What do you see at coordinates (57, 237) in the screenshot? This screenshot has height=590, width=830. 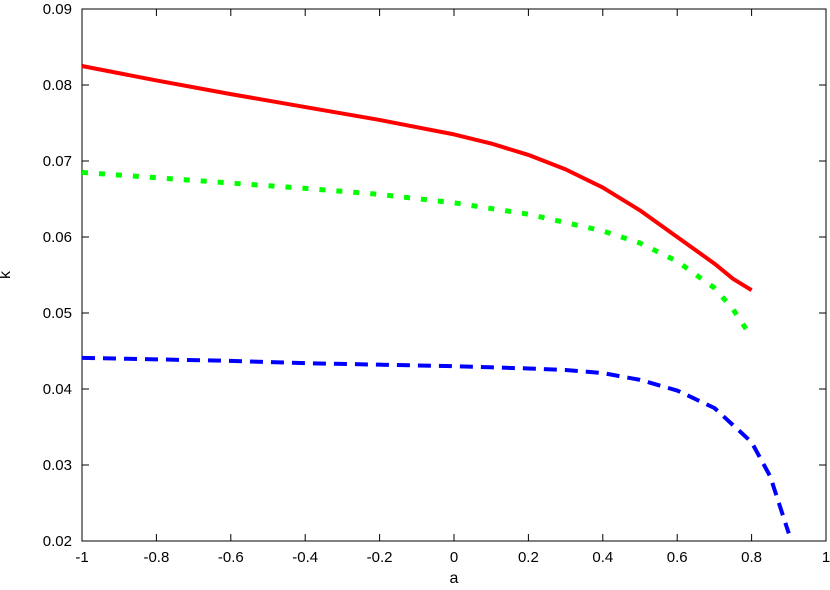 I see `y-tick-label: 0.06` at bounding box center [57, 237].